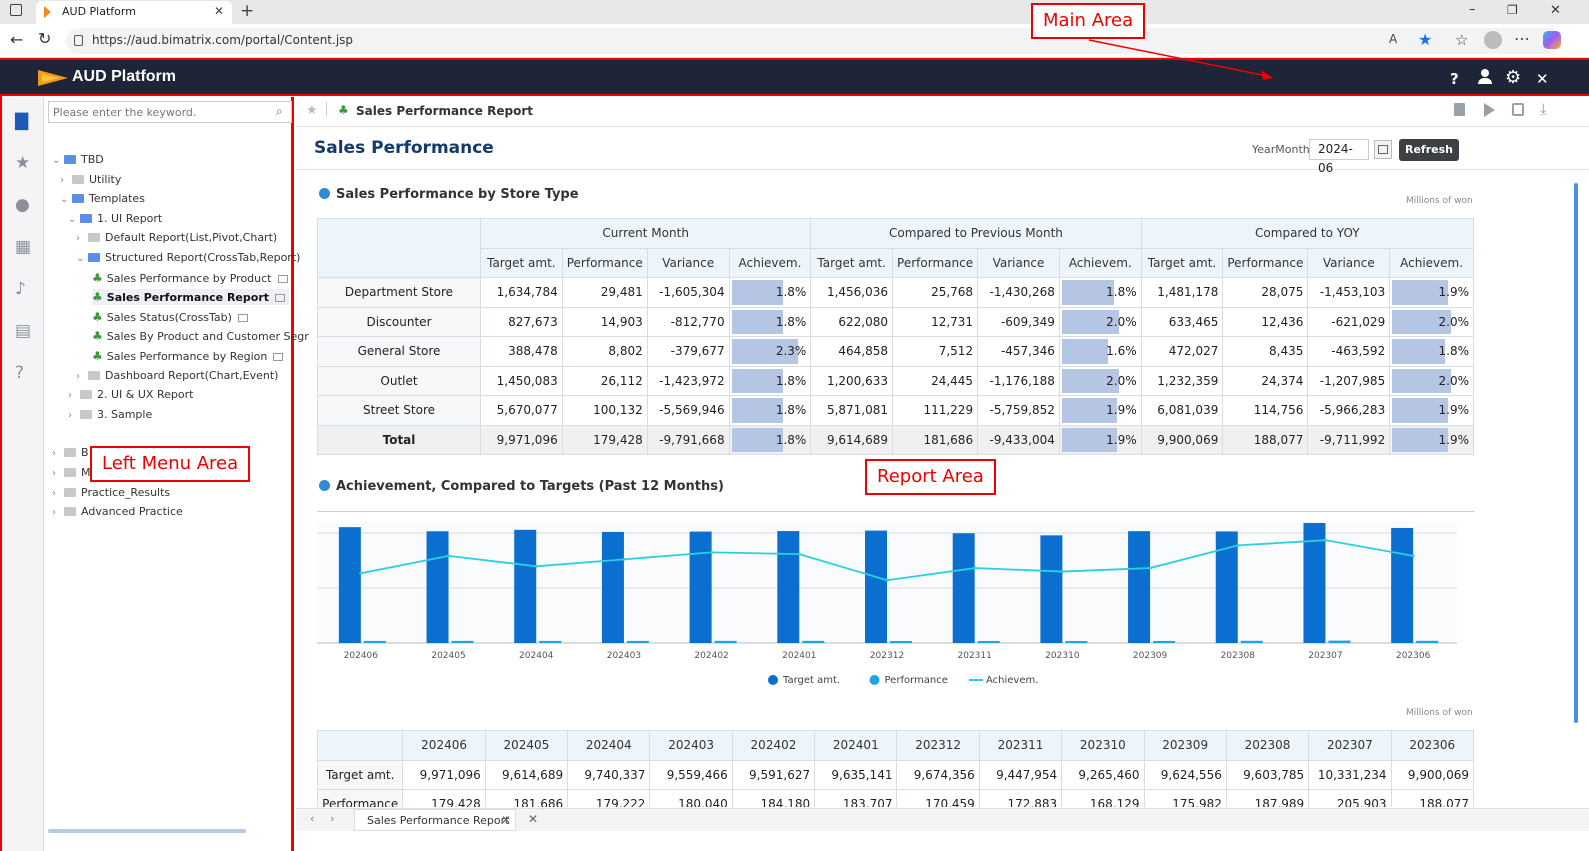 This screenshot has width=1589, height=851. Describe the element at coordinates (200, 336) in the screenshot. I see `tree-node: ♣ Sales By Product and Customer Segr` at that location.